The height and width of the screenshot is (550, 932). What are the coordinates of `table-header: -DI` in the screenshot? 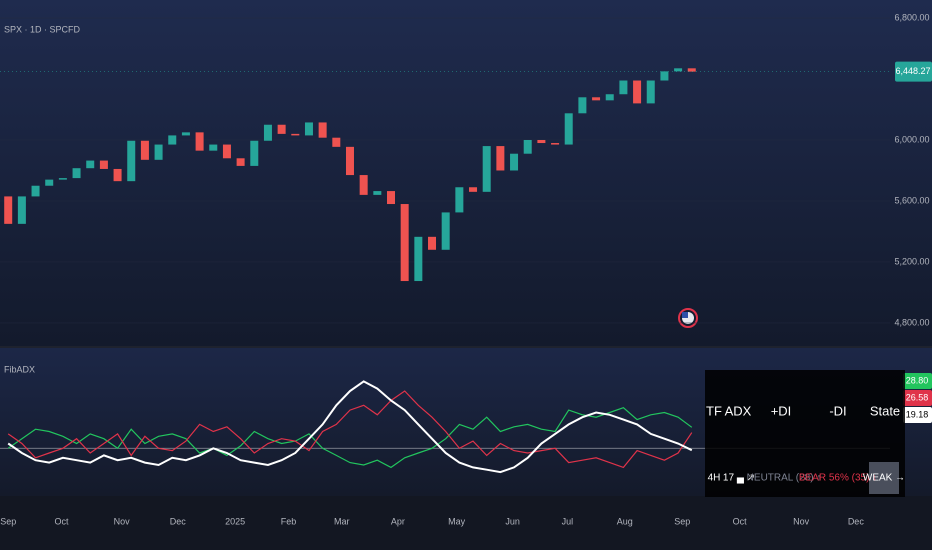 It's located at (837, 410).